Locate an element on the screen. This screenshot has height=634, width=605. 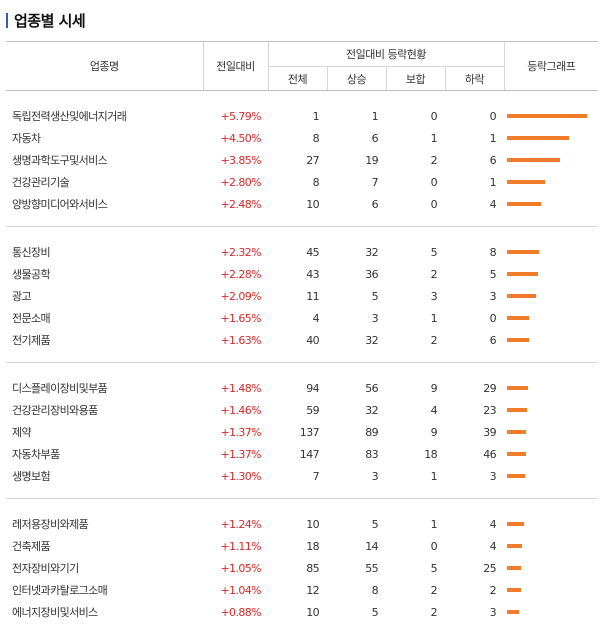
header-flat: 보합 is located at coordinates (415, 78).